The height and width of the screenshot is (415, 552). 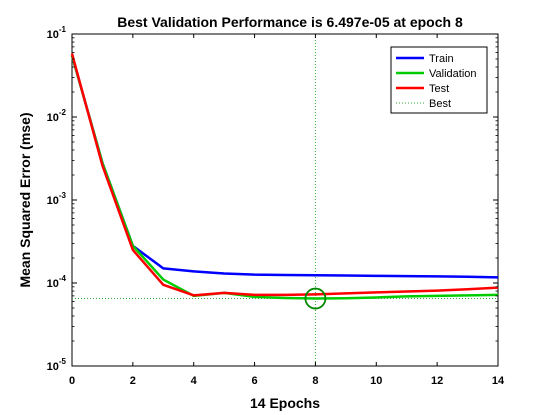 I want to click on legend: Train Validation Test Best, so click(x=439, y=80).